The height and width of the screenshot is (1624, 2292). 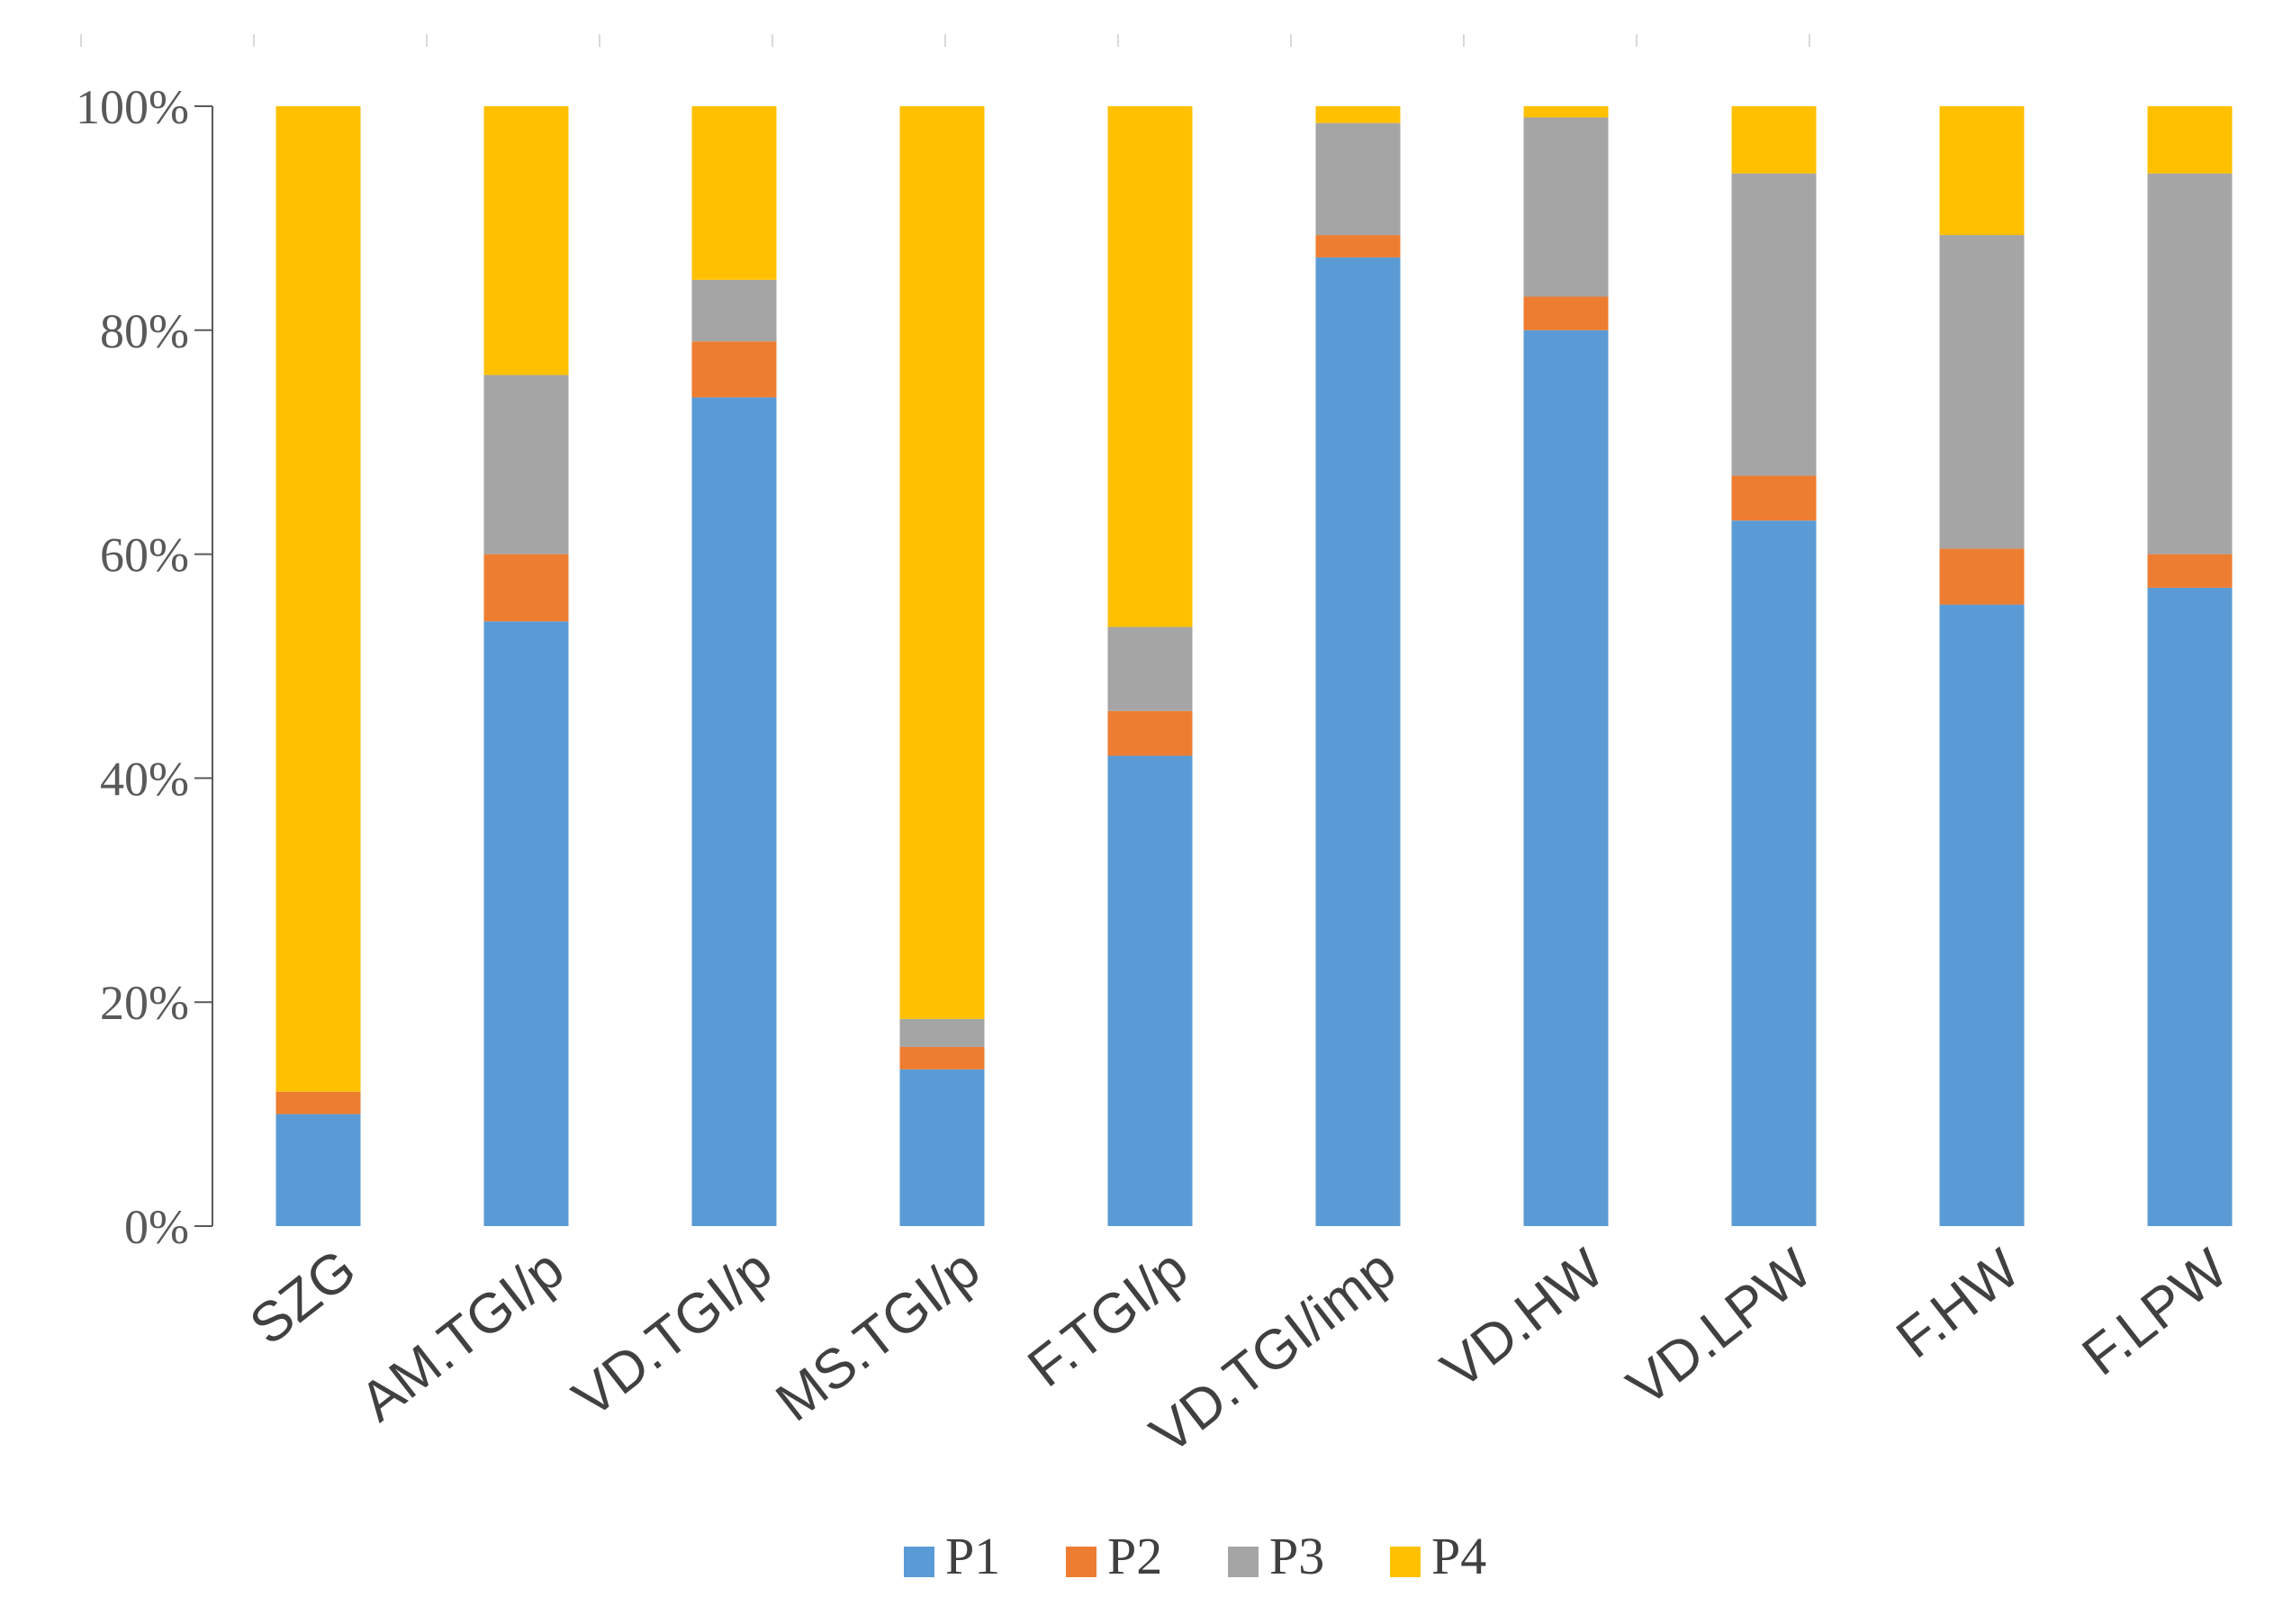 I want to click on x-tick-label: F.TGI/p, so click(x=1107, y=1319).